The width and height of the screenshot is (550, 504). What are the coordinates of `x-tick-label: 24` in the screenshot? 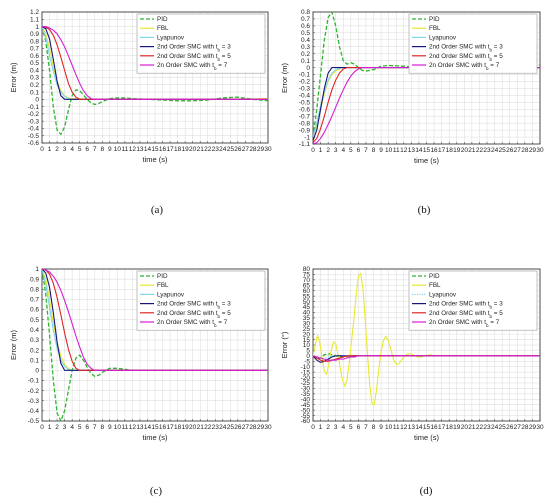 It's located at (495, 150).